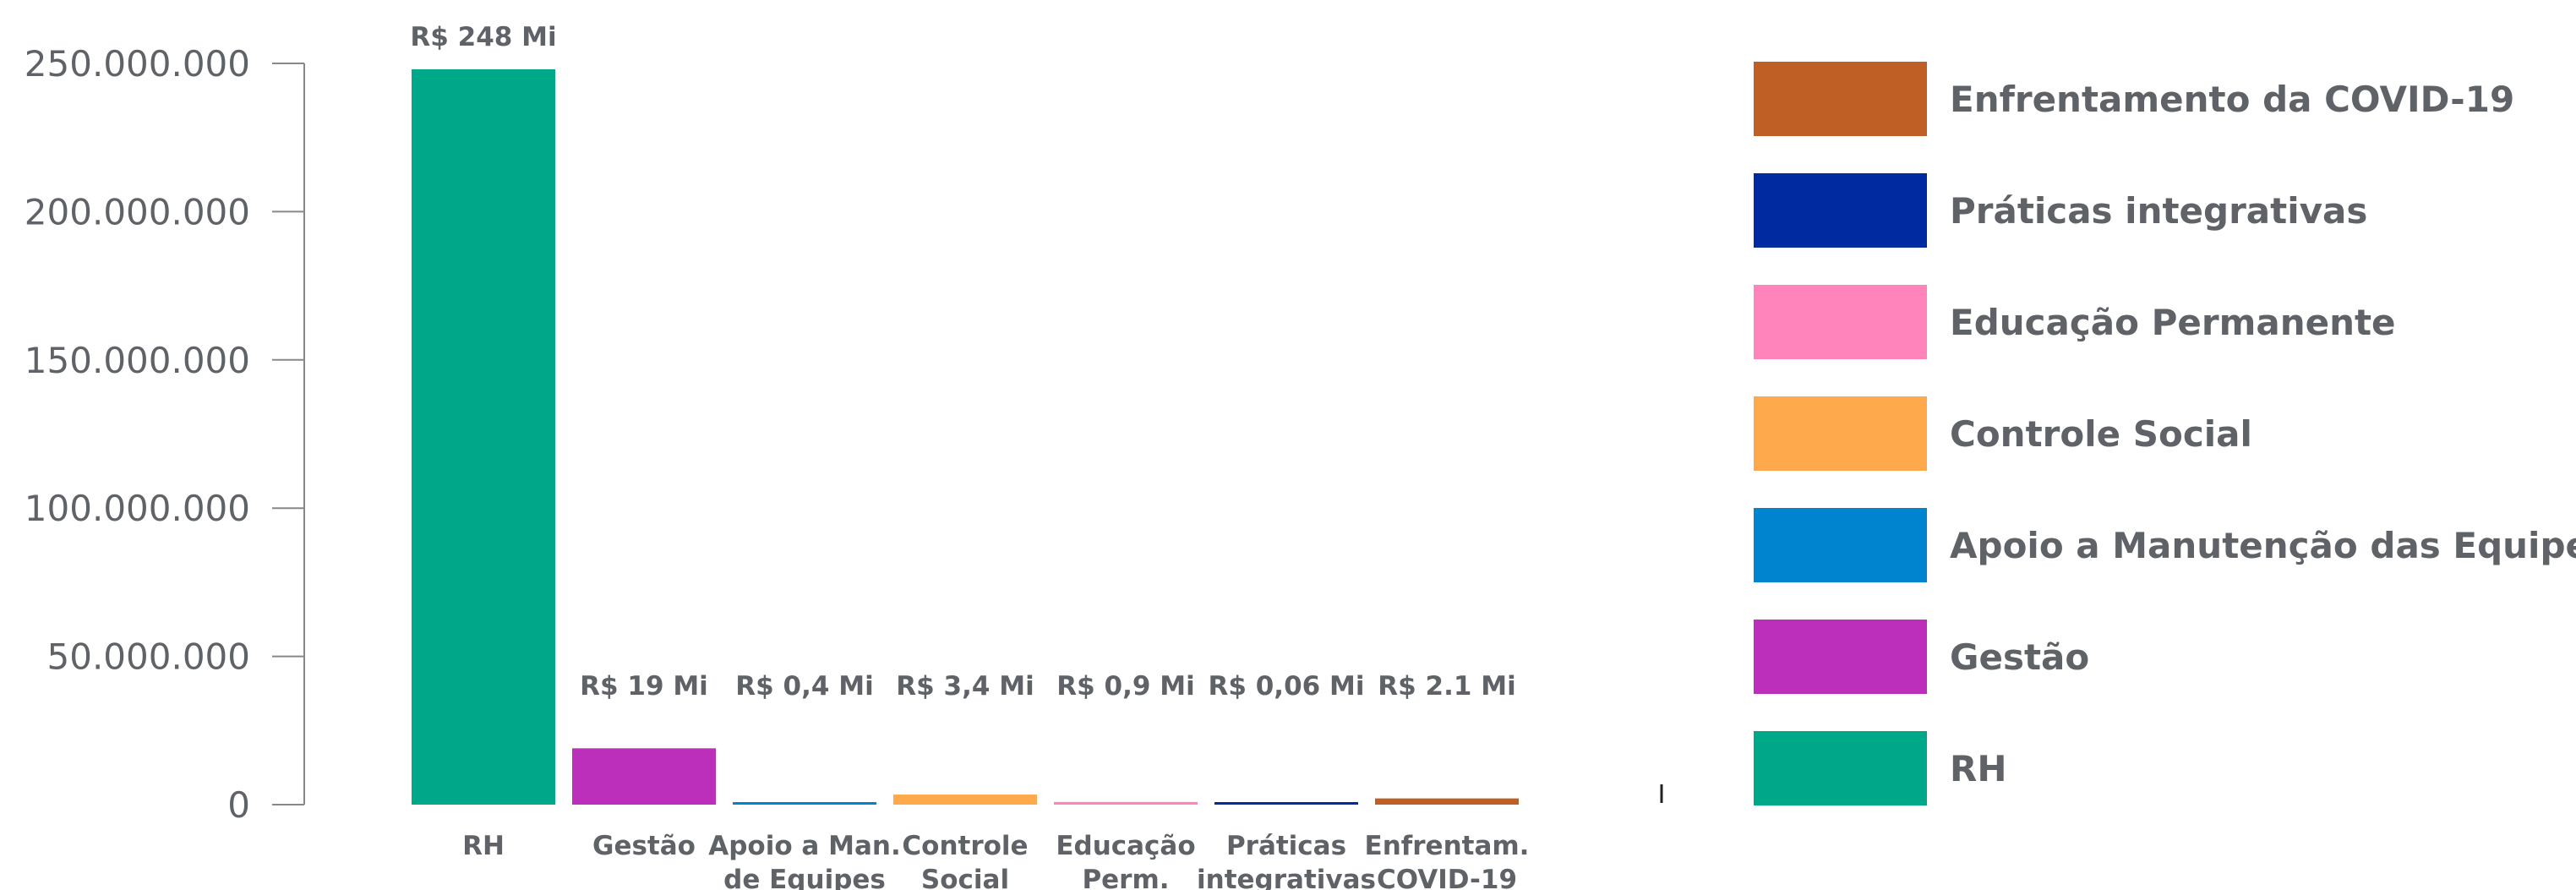  I want to click on category-label: Enfrentam. COVID-19, so click(1447, 860).